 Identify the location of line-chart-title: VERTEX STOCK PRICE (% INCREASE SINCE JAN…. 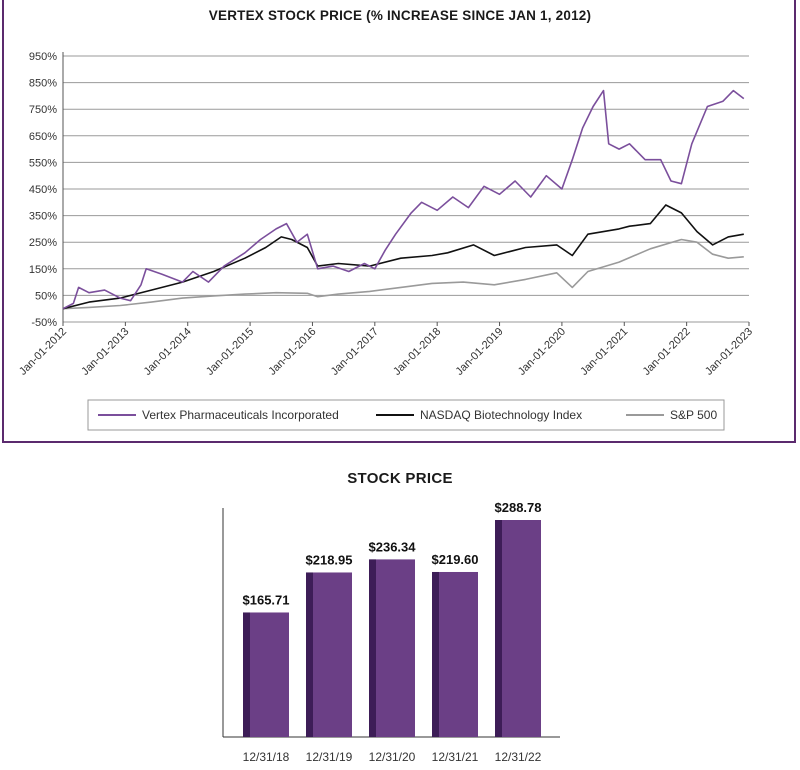
(400, 15).